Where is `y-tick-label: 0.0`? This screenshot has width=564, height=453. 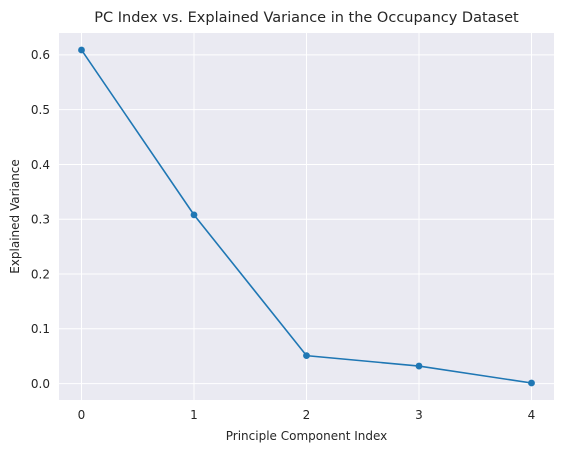
y-tick-label: 0.0 is located at coordinates (40, 384).